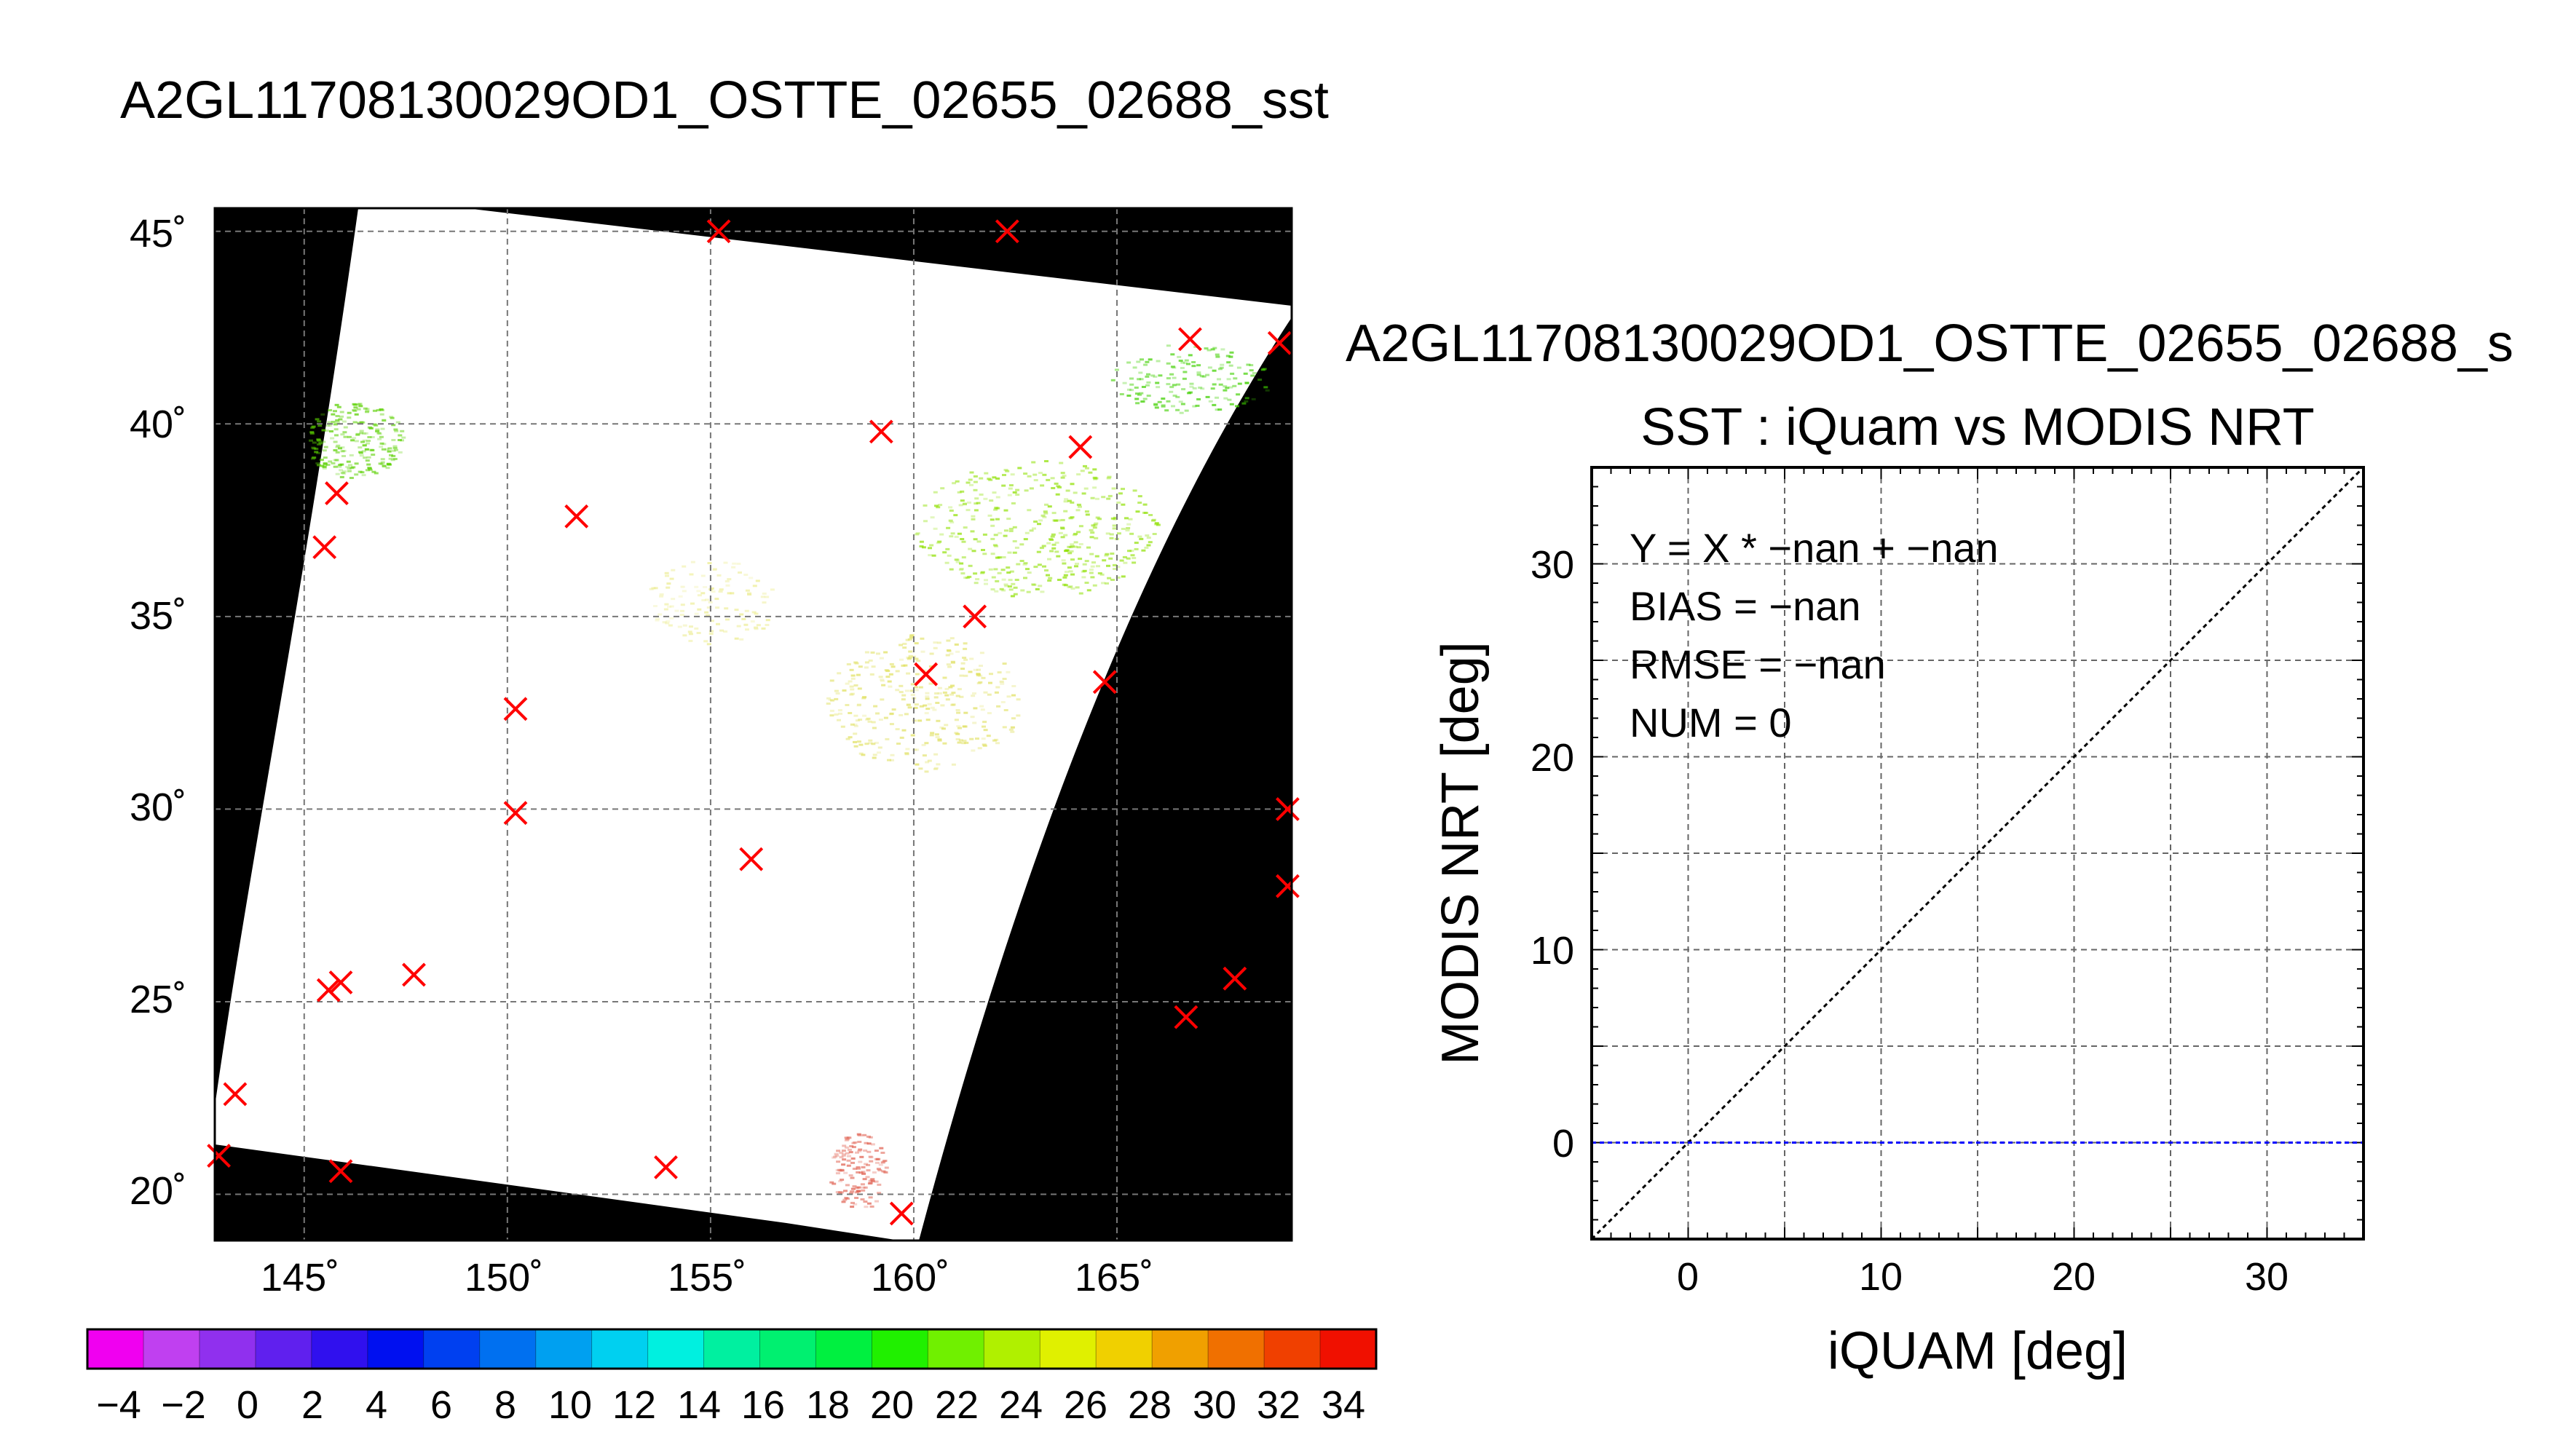 Image resolution: width=2555 pixels, height=1456 pixels. I want to click on colorbar-swatch, so click(956, 1349).